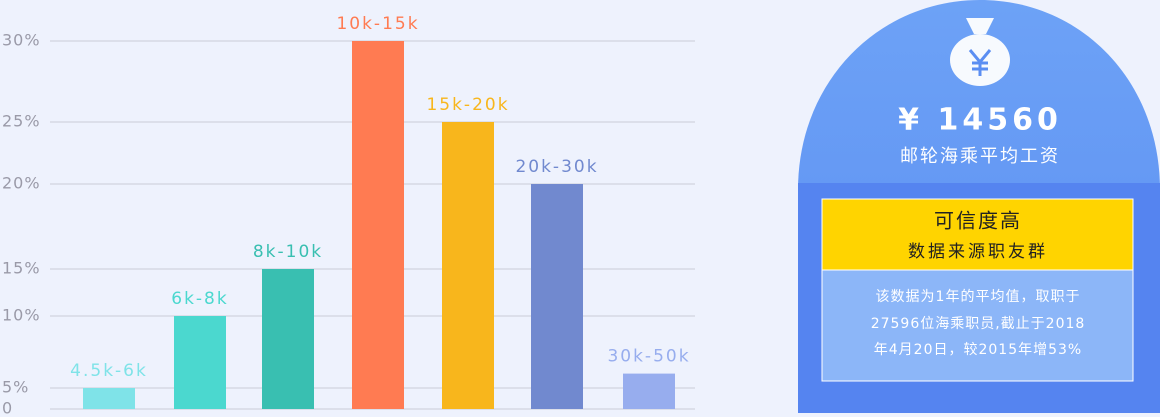  Describe the element at coordinates (21, 40) in the screenshot. I see `y-tick-label: 30%` at that location.